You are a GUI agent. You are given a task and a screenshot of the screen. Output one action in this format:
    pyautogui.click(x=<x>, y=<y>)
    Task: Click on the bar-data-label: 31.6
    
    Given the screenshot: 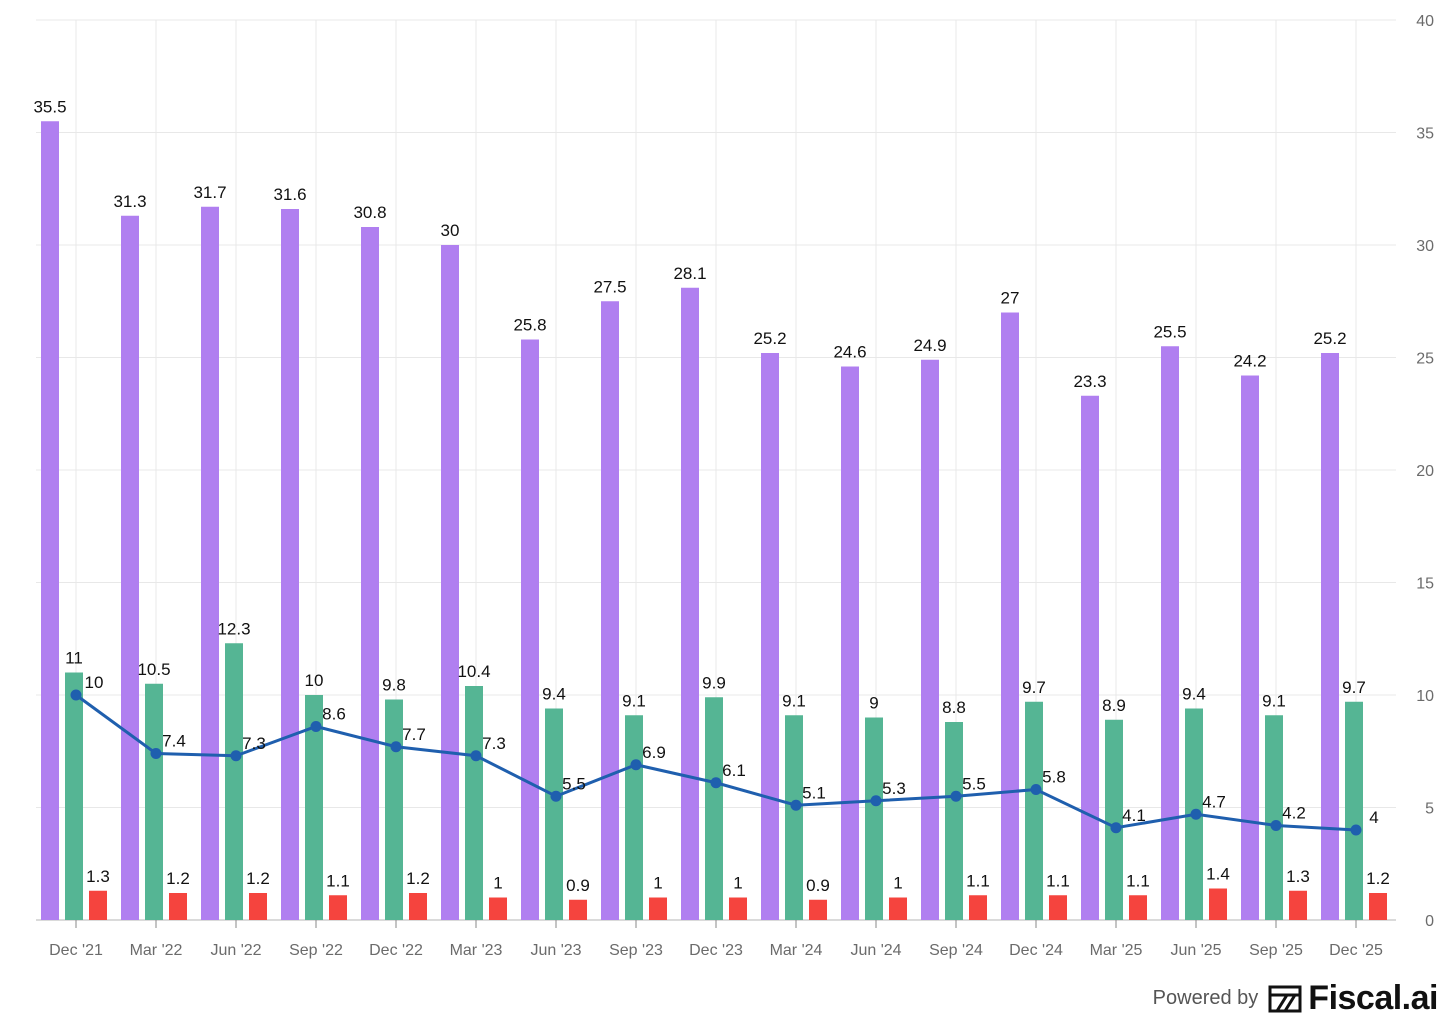 What is the action you would take?
    pyautogui.click(x=289, y=194)
    